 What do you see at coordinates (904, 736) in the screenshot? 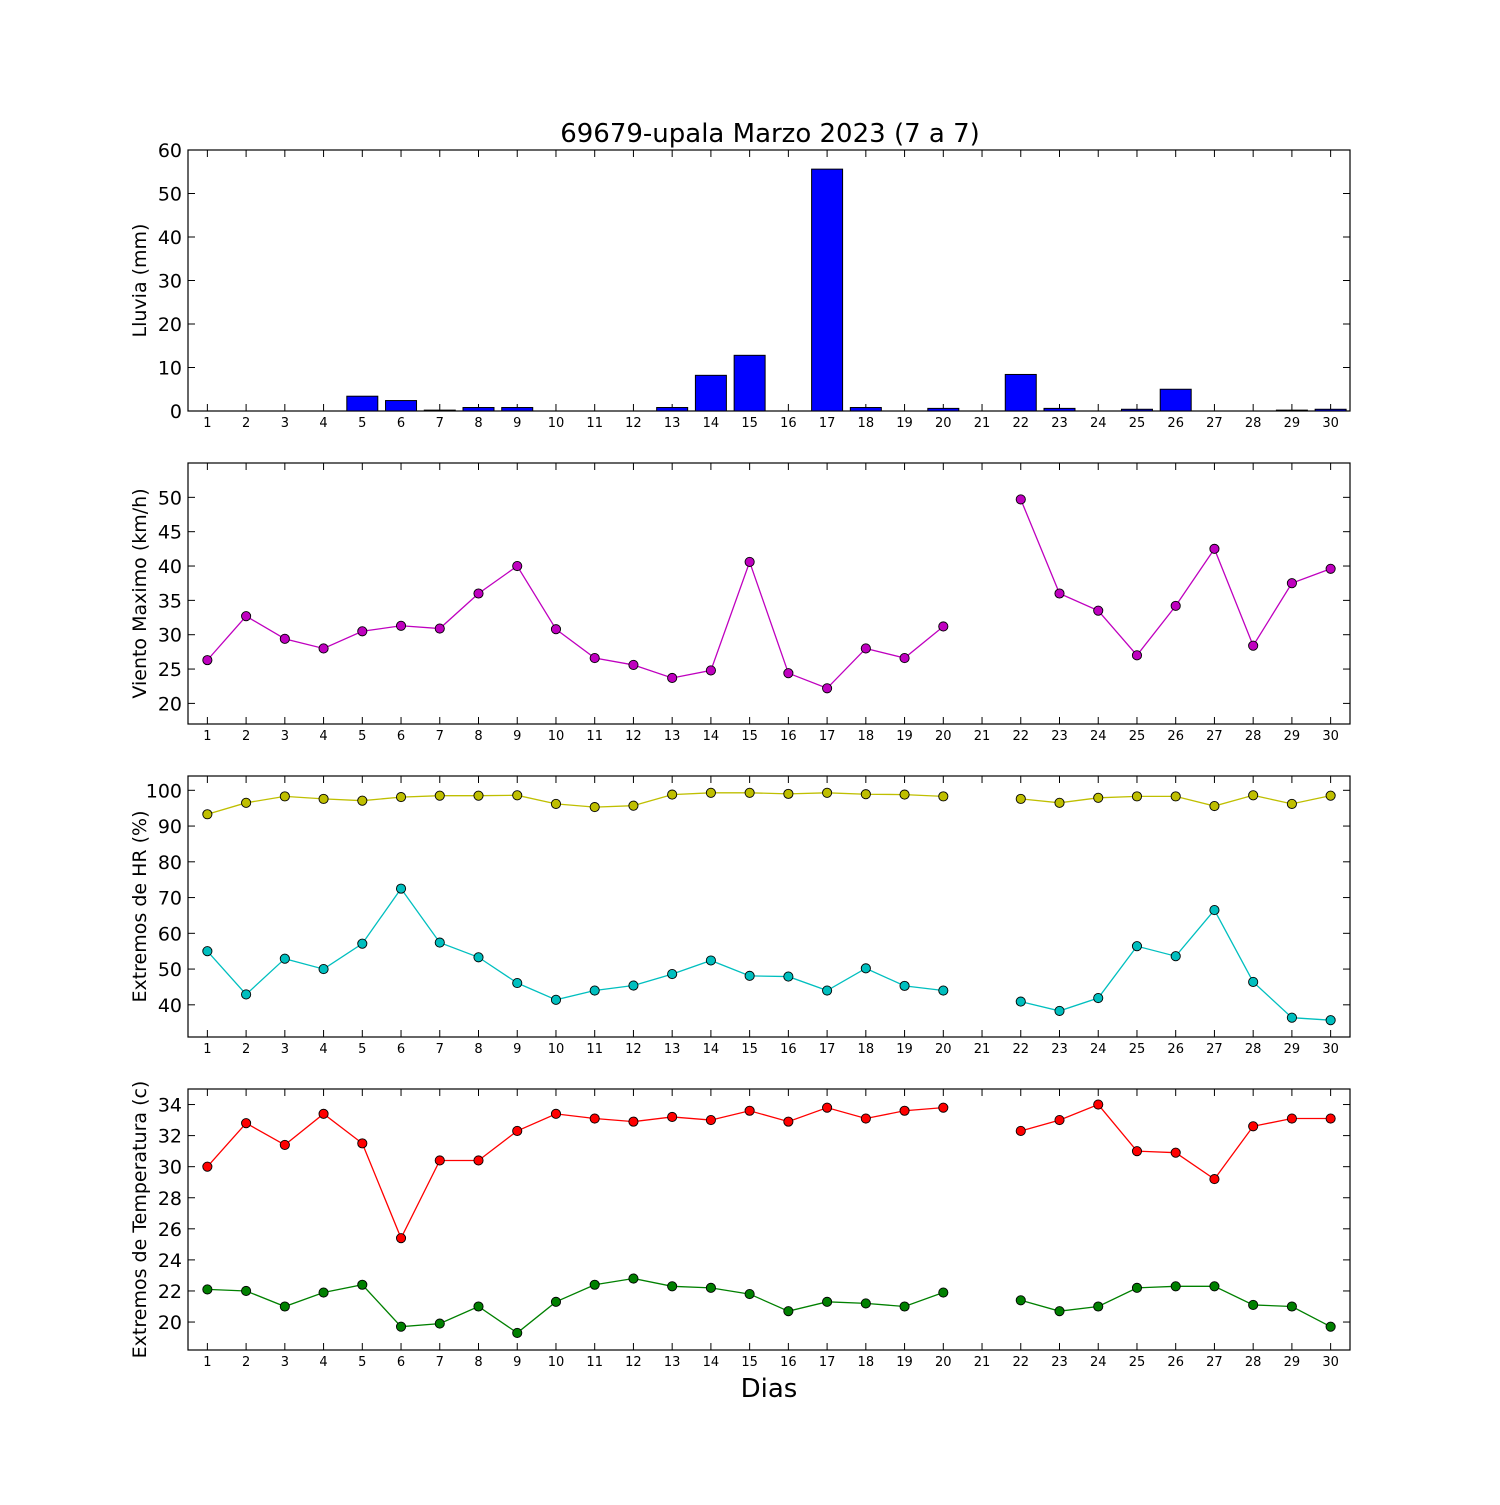
I see `x-tick-label: 19` at bounding box center [904, 736].